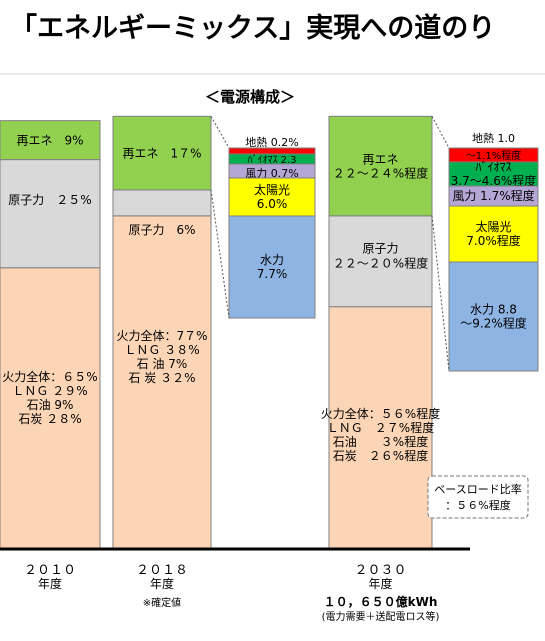  I want to click on bar-label-thermal: 石炭 ２８%, so click(49, 419).